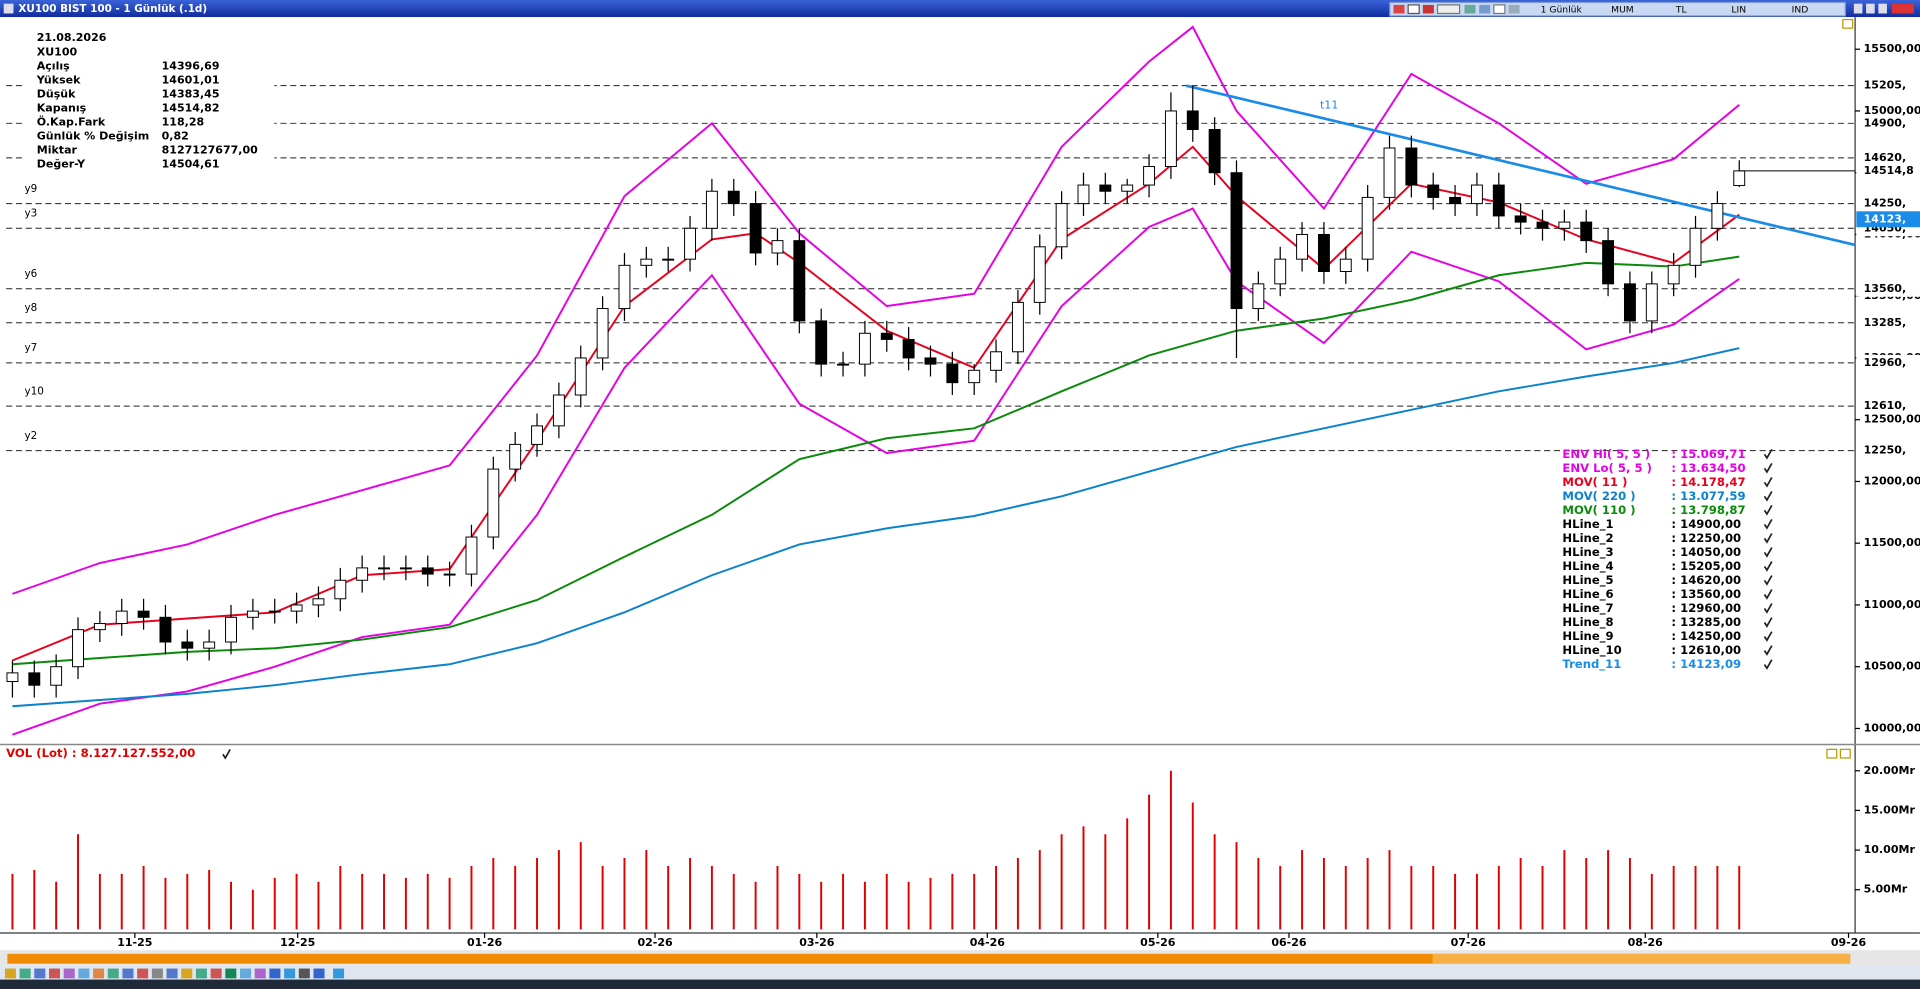  I want to click on y-tick-label: 11500,00, so click(1892, 542).